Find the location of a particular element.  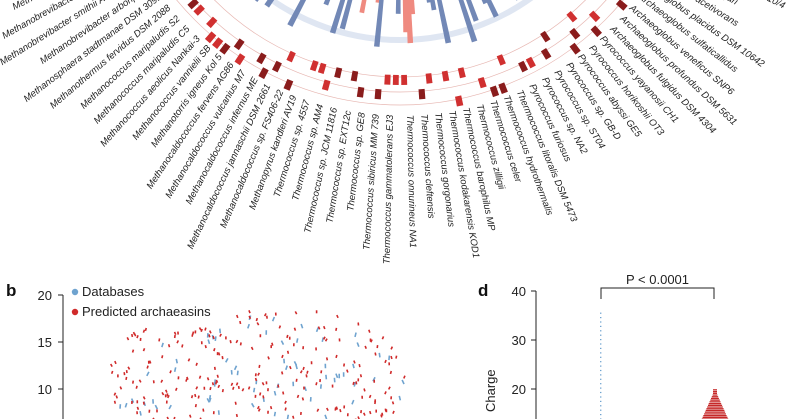

scatter-points is located at coordinates (258, 364).